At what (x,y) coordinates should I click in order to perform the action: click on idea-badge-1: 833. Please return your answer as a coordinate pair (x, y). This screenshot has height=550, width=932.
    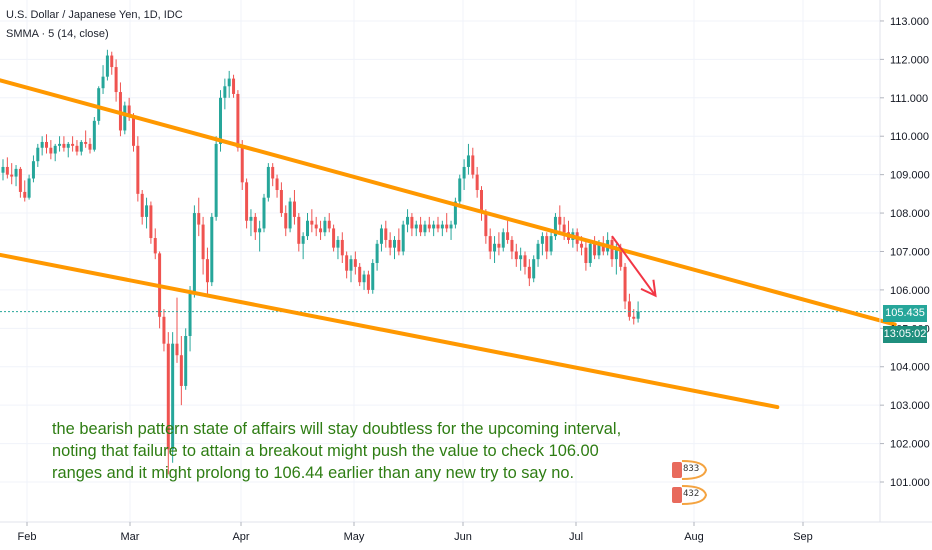
    Looking at the image, I should click on (690, 470).